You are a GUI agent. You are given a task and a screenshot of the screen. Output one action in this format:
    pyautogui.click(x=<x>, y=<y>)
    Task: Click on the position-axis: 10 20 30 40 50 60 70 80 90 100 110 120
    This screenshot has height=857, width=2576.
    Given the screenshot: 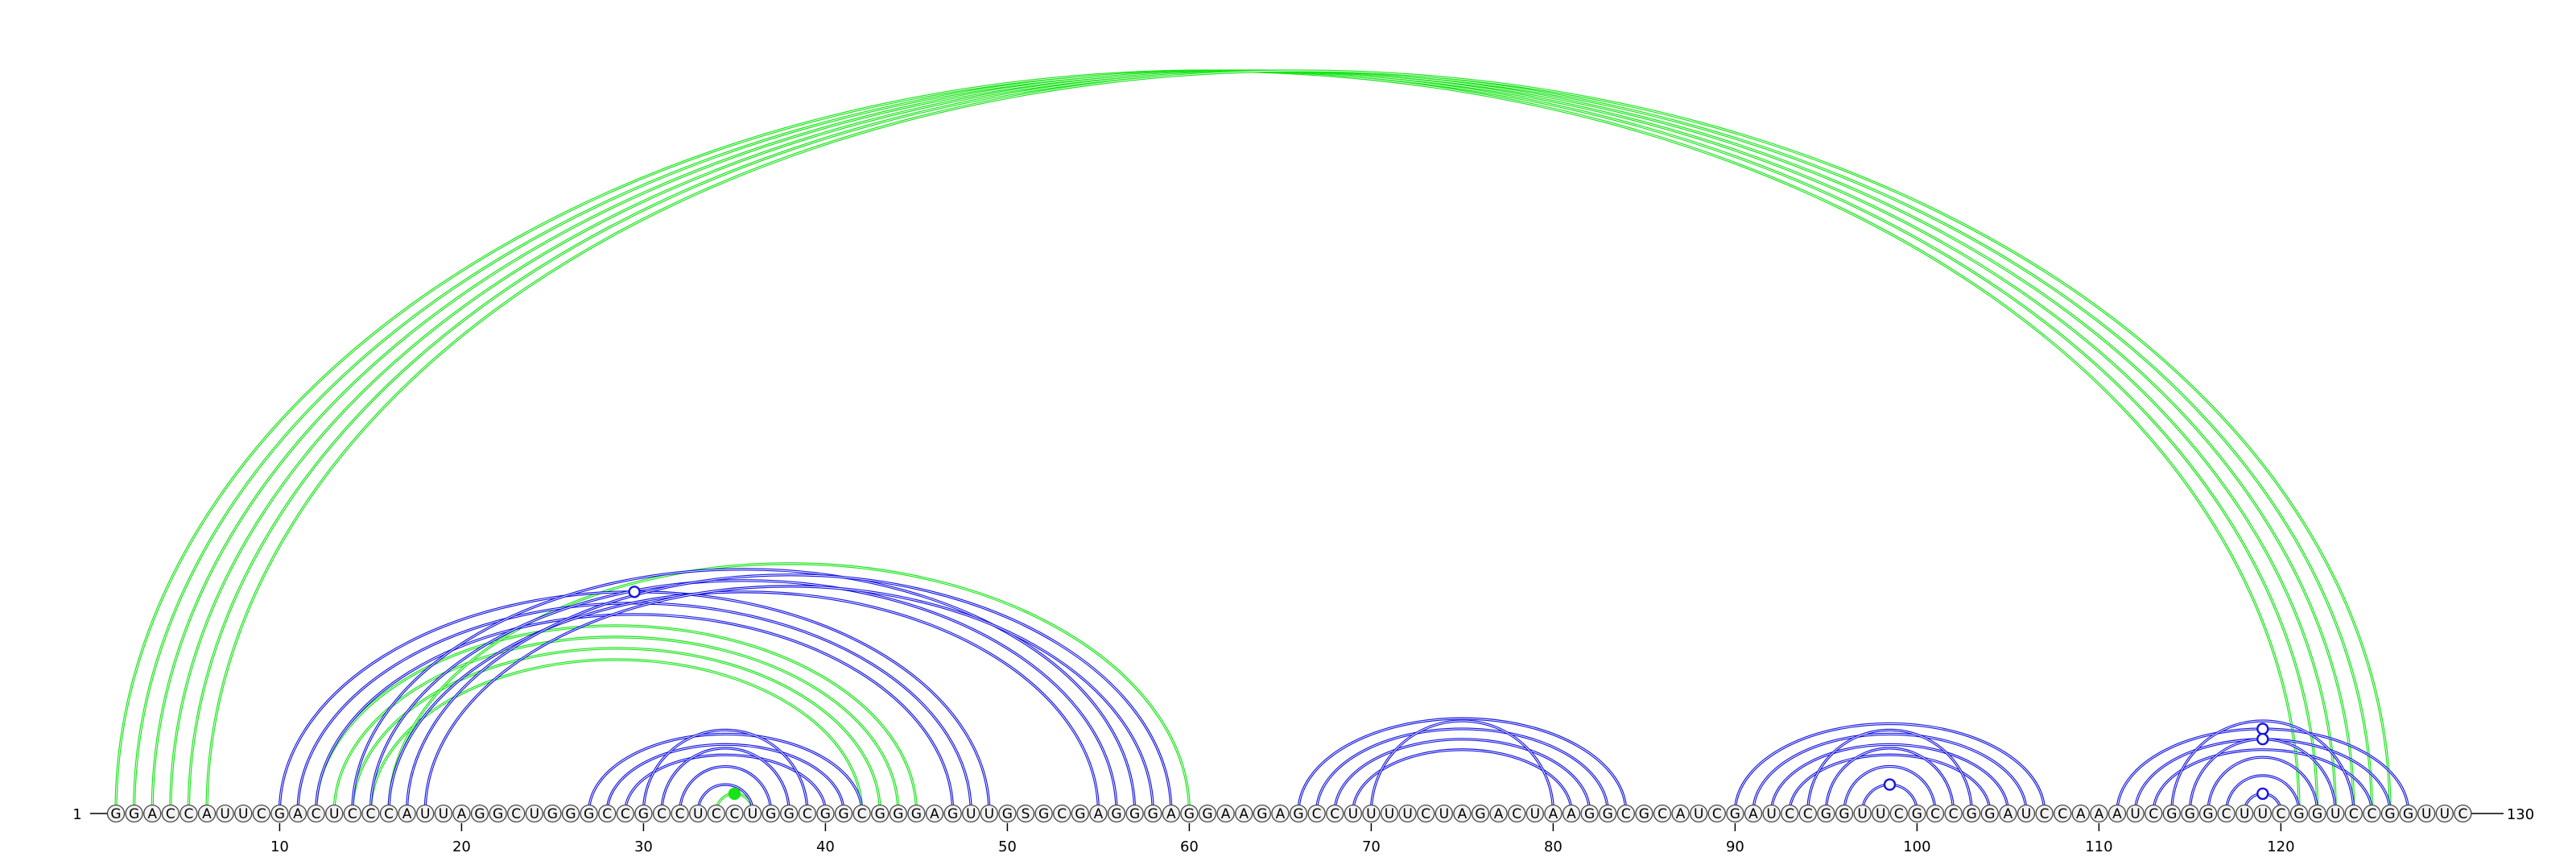 What is the action you would take?
    pyautogui.click(x=1282, y=839)
    